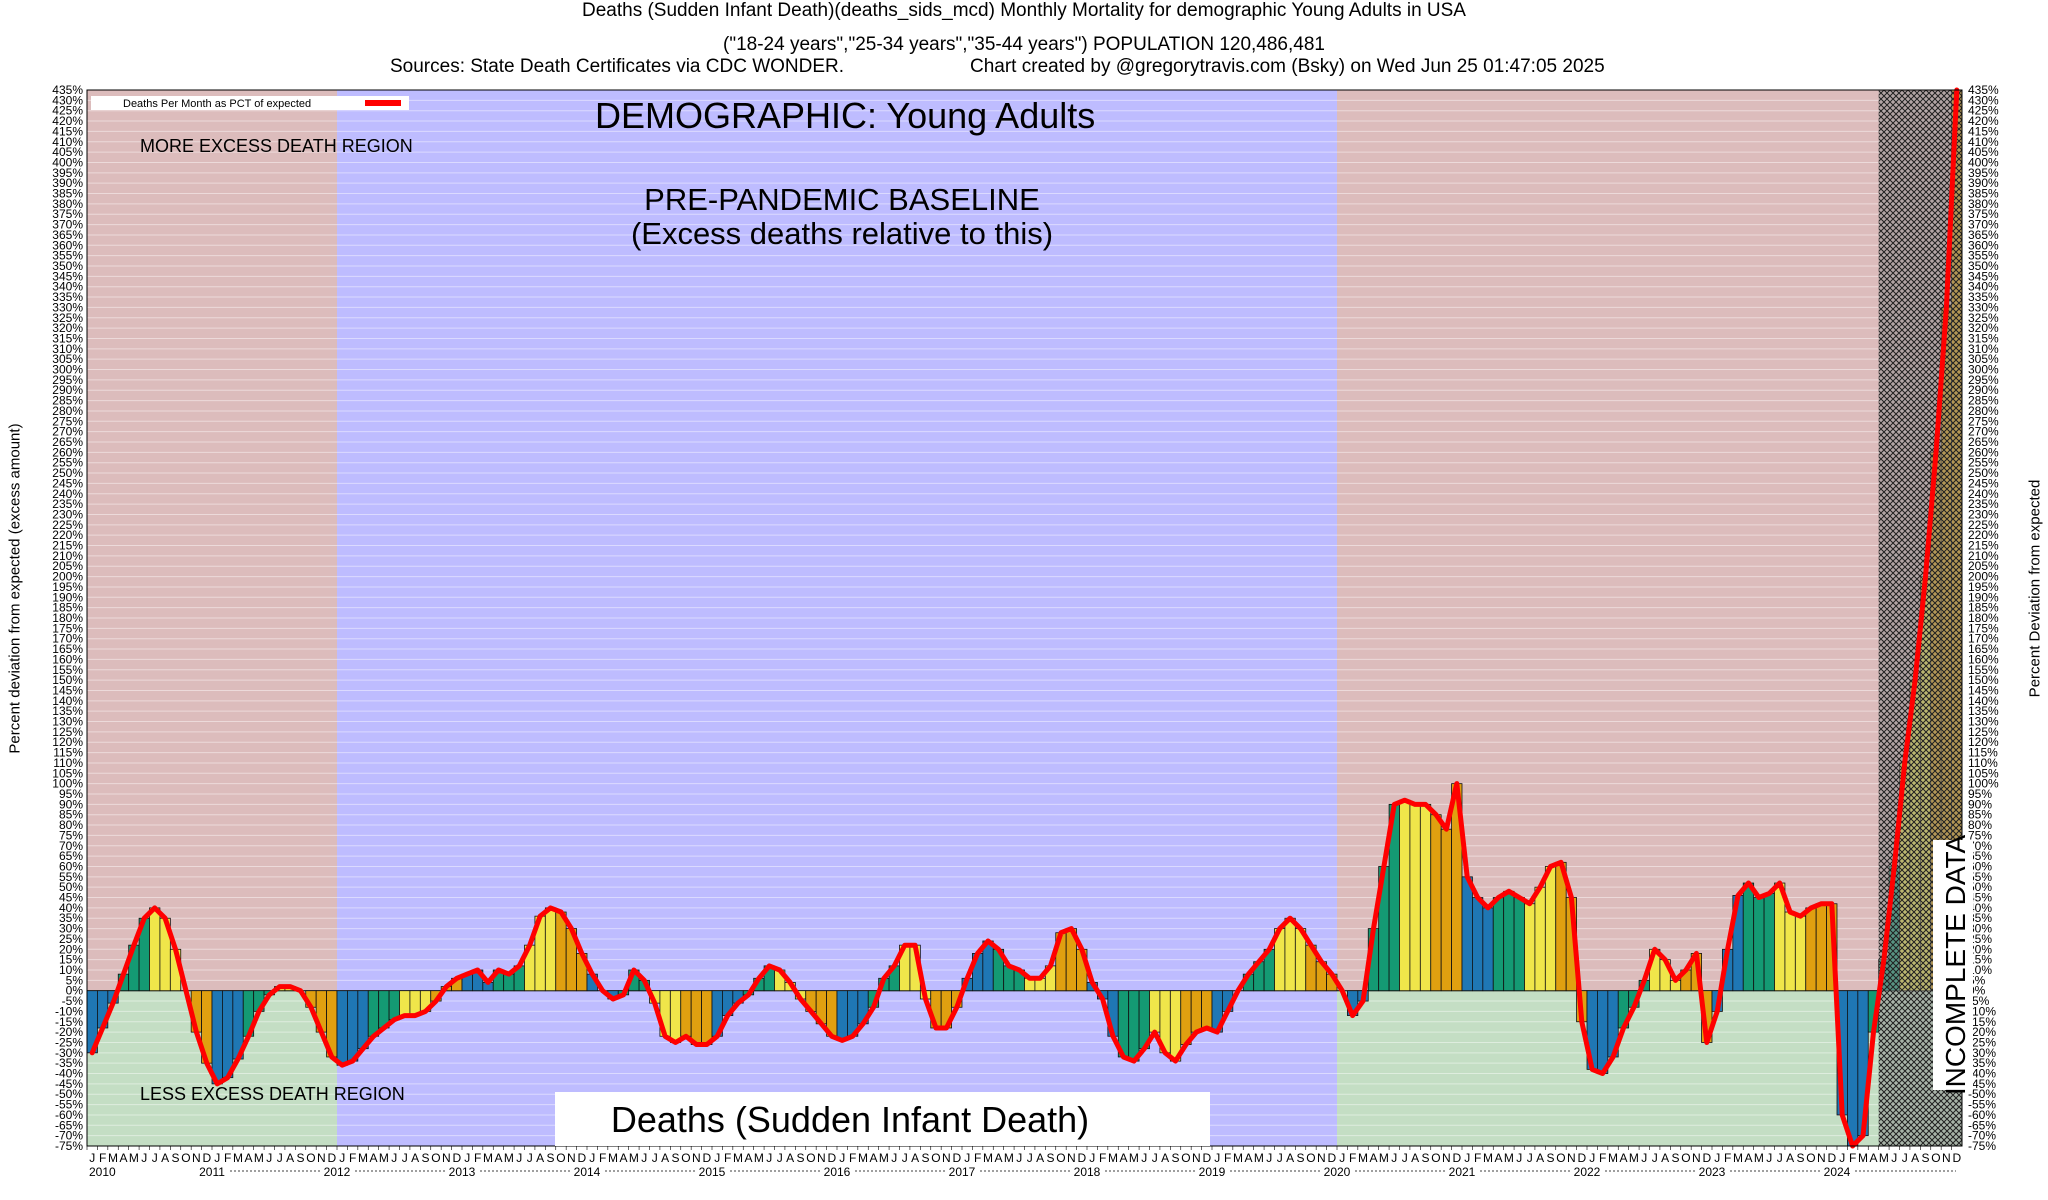 The image size is (2048, 1200). I want to click on y-tick-label-right: 75%, so click(1980, 835).